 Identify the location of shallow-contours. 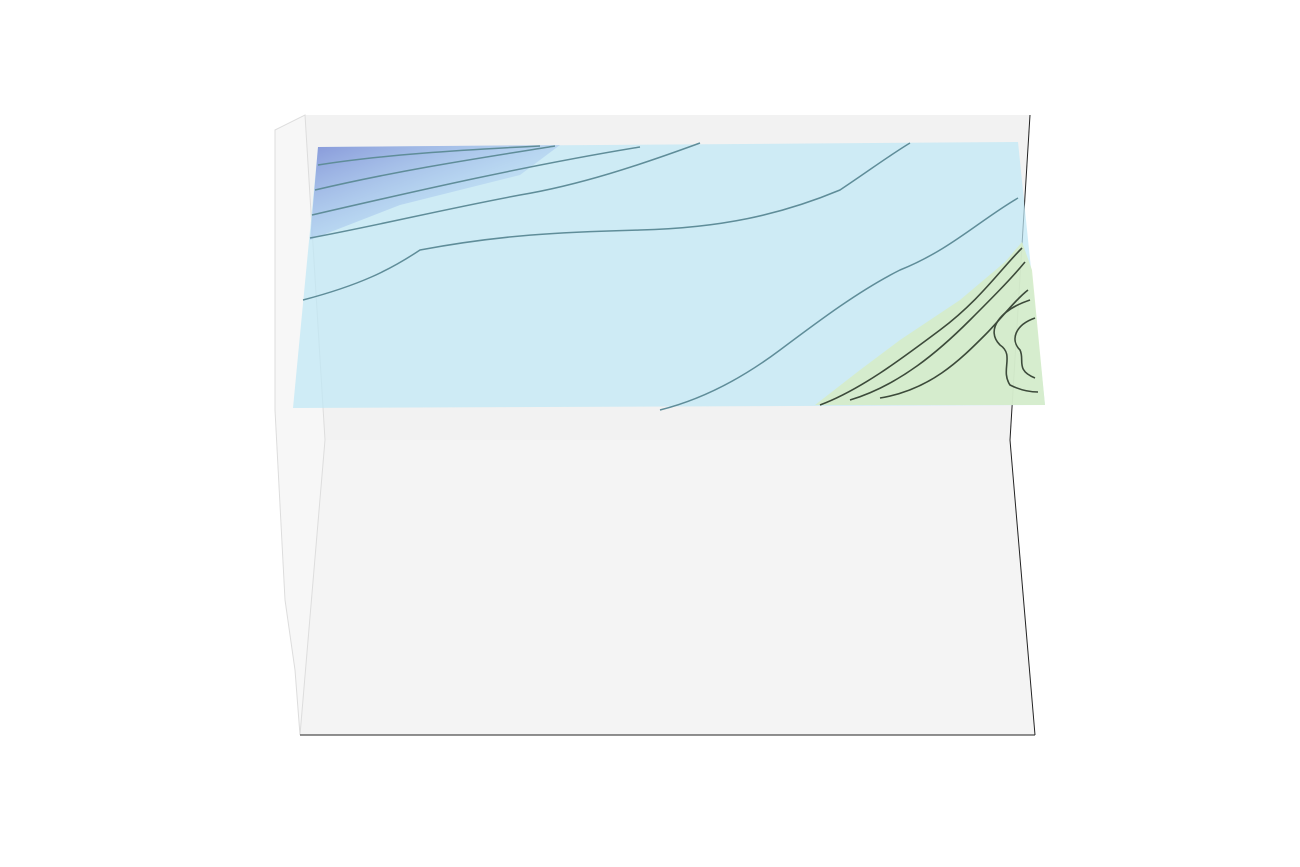
(929, 326).